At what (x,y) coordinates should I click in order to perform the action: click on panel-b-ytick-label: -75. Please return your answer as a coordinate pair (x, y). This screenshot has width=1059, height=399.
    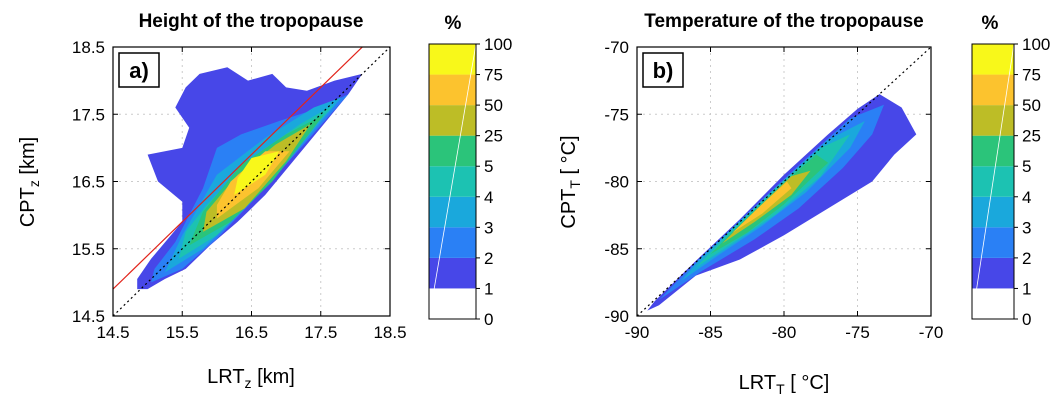
    Looking at the image, I should click on (616, 114).